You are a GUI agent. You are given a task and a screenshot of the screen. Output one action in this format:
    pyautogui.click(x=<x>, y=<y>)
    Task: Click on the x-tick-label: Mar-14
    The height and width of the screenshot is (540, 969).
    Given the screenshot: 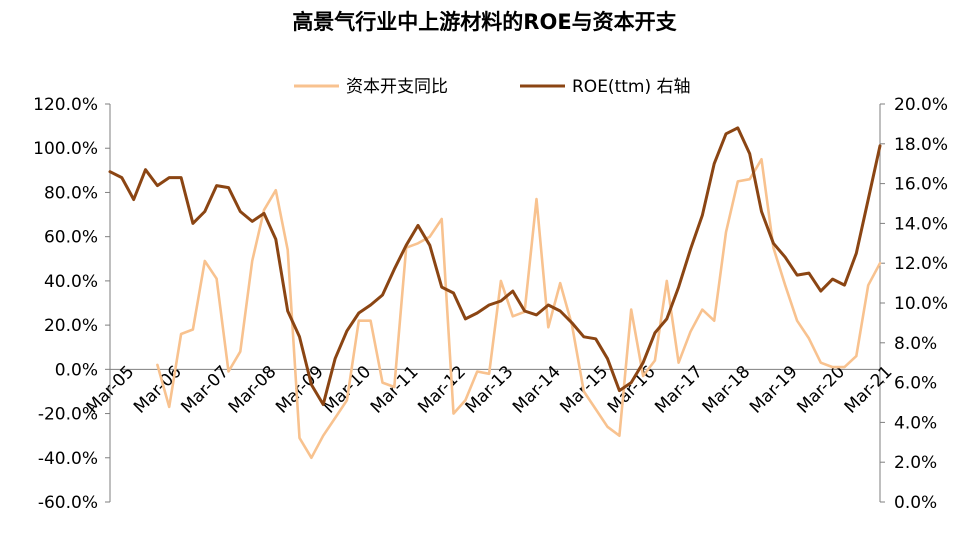 What is the action you would take?
    pyautogui.click(x=537, y=390)
    